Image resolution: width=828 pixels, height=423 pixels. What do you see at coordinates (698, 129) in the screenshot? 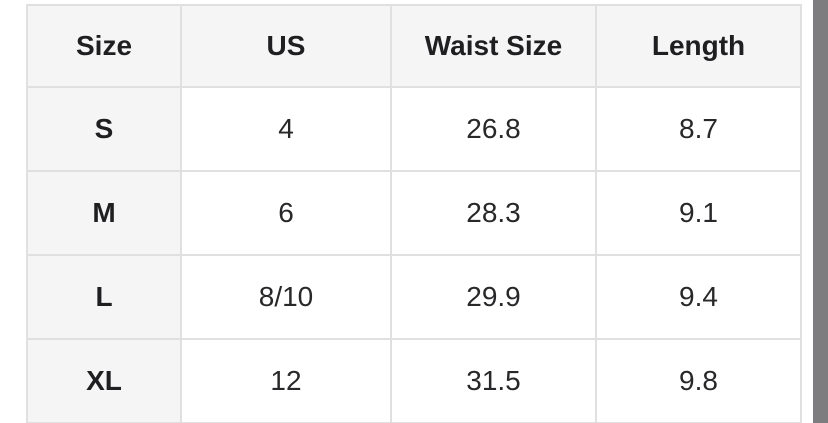
I see `length-value-cell: 8.7` at bounding box center [698, 129].